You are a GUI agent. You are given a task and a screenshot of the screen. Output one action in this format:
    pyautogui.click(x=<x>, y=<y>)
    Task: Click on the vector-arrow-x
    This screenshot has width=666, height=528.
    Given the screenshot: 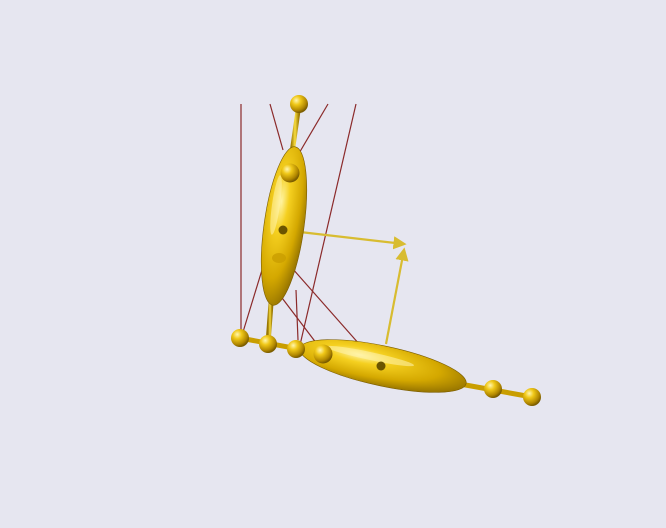 What is the action you would take?
    pyautogui.click(x=353, y=240)
    